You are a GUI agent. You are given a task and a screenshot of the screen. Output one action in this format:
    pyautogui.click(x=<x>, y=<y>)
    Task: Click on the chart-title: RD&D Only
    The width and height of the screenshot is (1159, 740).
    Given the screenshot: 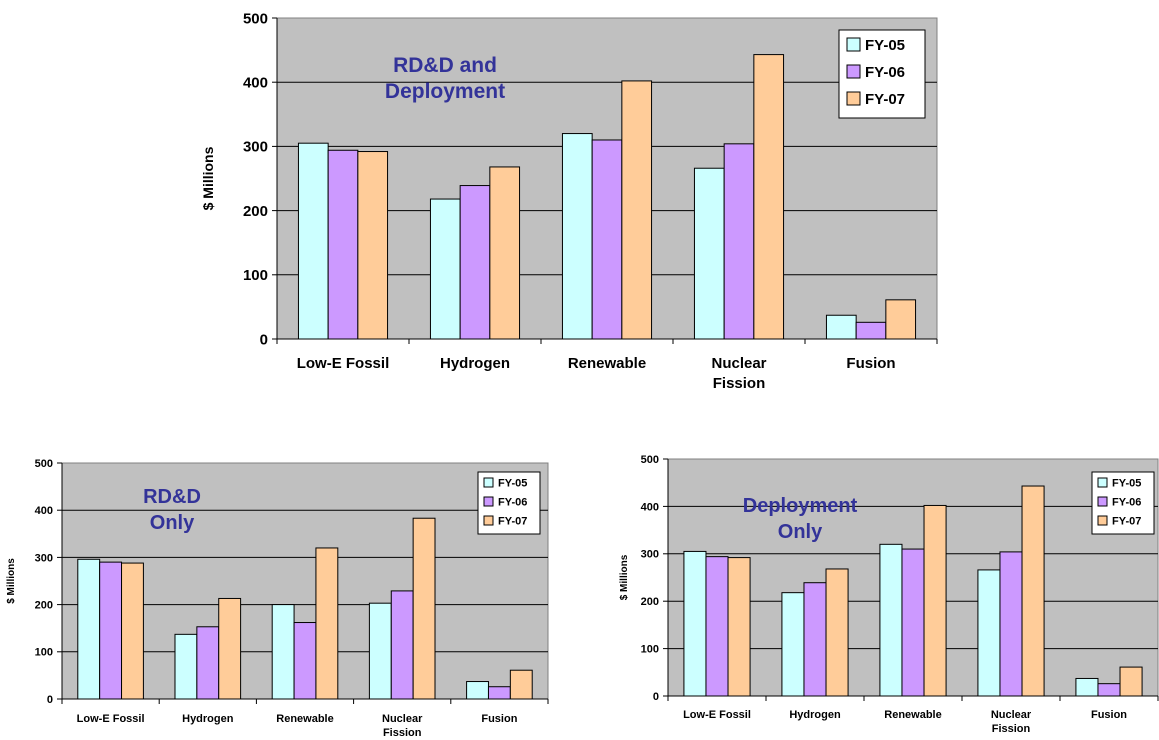 What is the action you would take?
    pyautogui.click(x=172, y=510)
    